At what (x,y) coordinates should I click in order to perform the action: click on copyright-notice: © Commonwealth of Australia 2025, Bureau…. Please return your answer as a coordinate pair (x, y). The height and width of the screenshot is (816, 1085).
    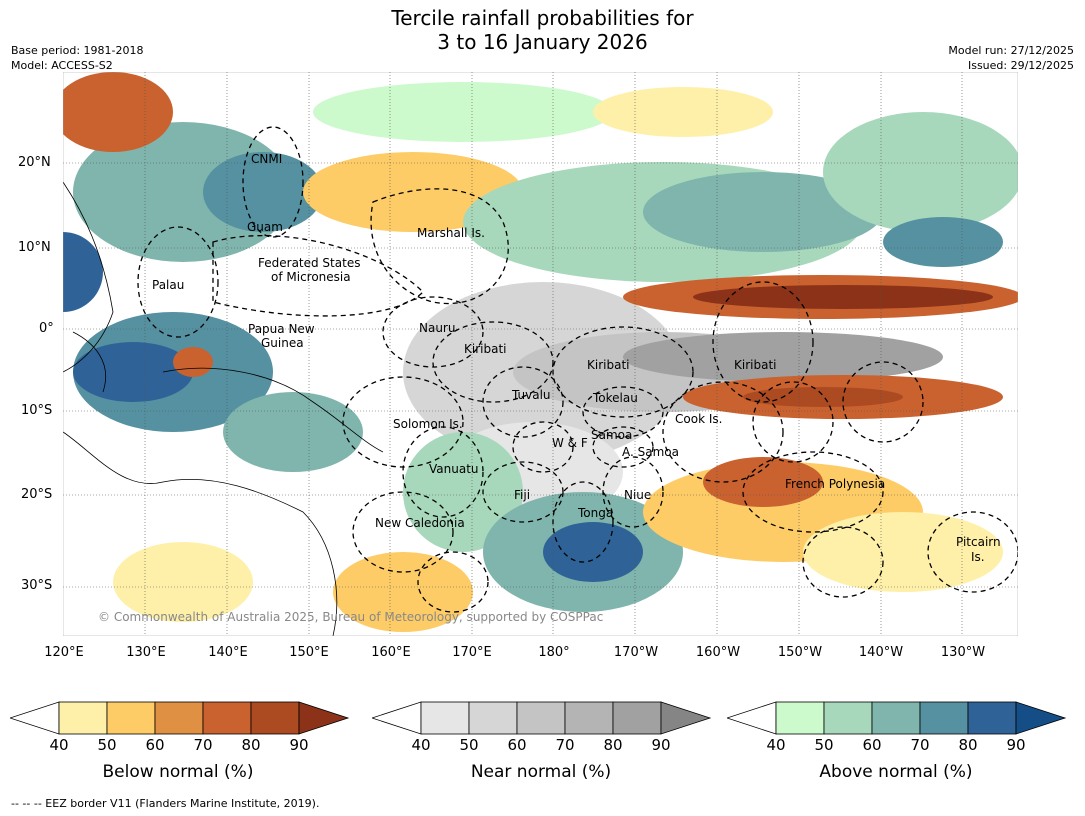
    Looking at the image, I should click on (350, 617).